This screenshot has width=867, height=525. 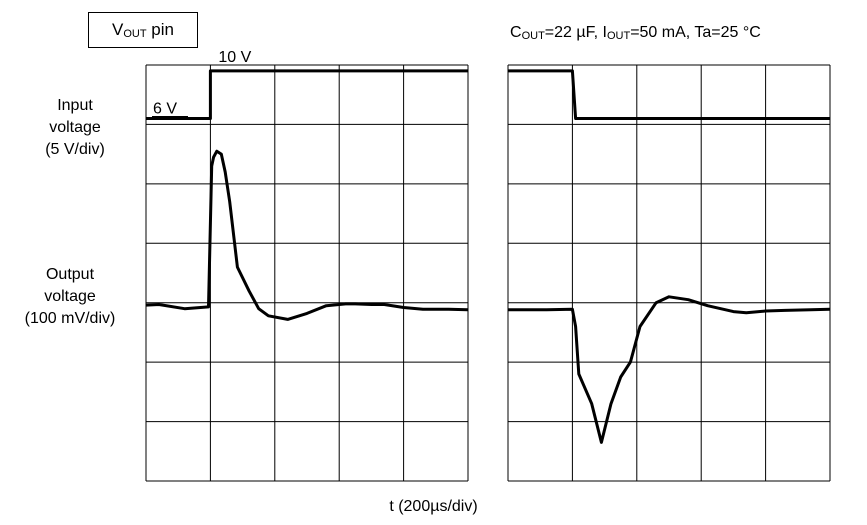 What do you see at coordinates (234, 57) in the screenshot?
I see `annotation-10v: 10 V` at bounding box center [234, 57].